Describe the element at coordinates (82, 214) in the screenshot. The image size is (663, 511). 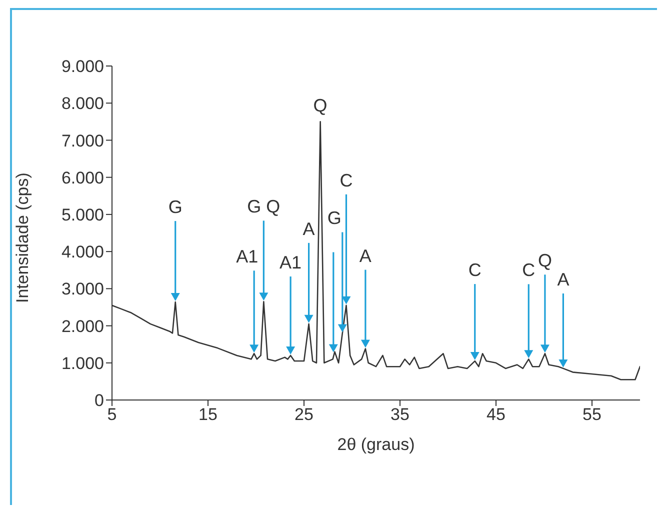
I see `y-tick-label: 5.000` at that location.